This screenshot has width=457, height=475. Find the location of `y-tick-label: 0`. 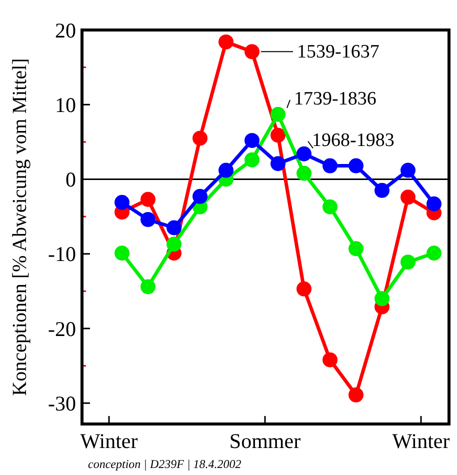

y-tick-label: 0 is located at coordinates (71, 180).